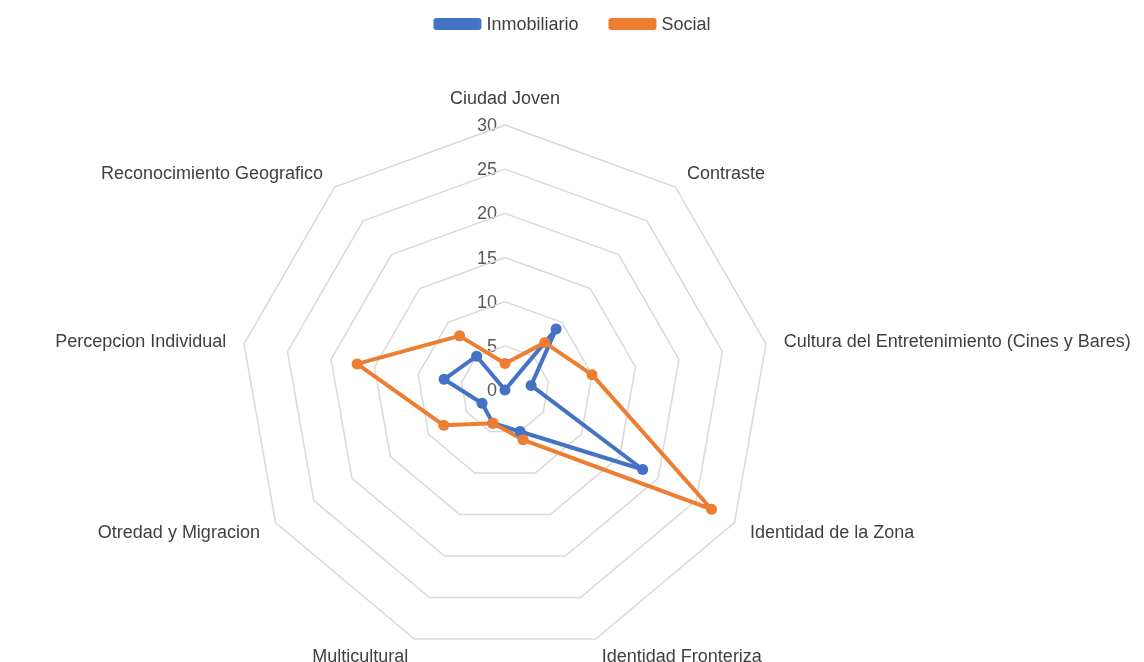 The width and height of the screenshot is (1144, 662). What do you see at coordinates (178, 531) in the screenshot?
I see `spoke-label: Otredad y Migracion` at bounding box center [178, 531].